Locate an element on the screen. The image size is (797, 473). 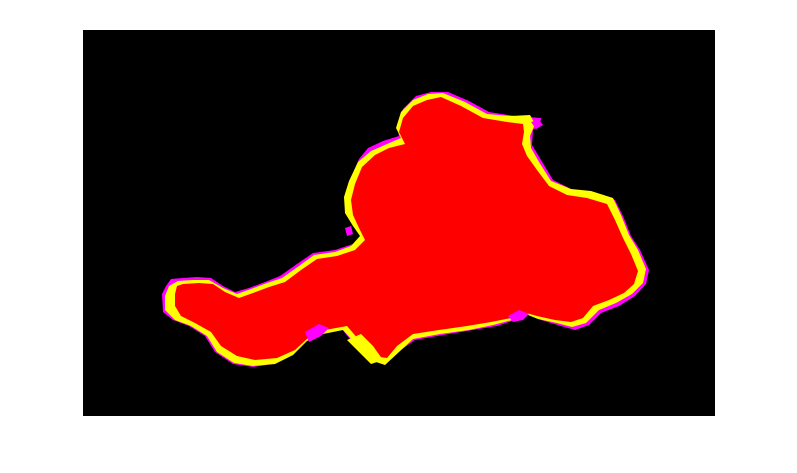
magenta-speck-region is located at coordinates (317, 333).